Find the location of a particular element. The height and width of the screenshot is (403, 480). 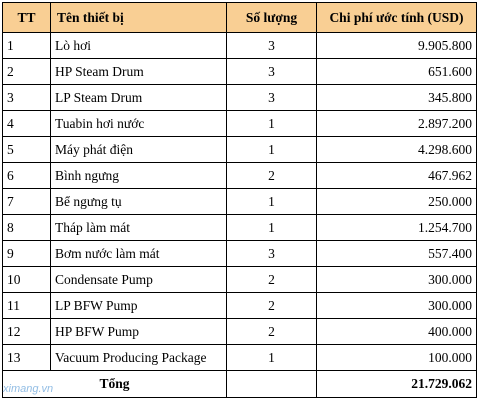

table-row: 13 Vacuum Producing Package 1 100.000 is located at coordinates (239, 357).